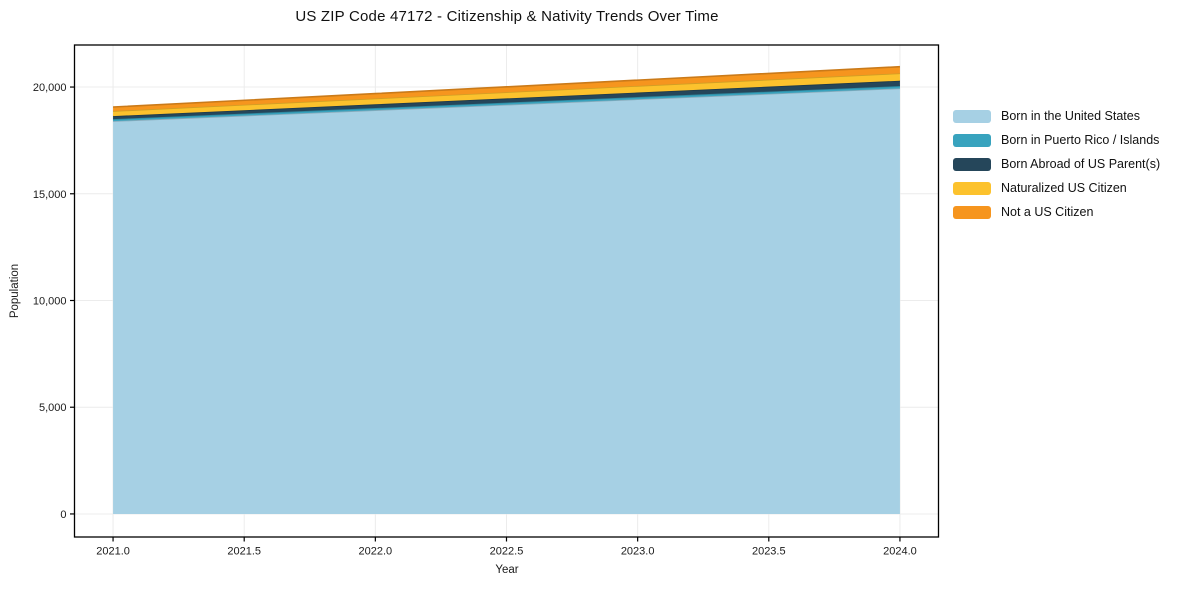  What do you see at coordinates (244, 552) in the screenshot?
I see `x-tick-label: 2021.5` at bounding box center [244, 552].